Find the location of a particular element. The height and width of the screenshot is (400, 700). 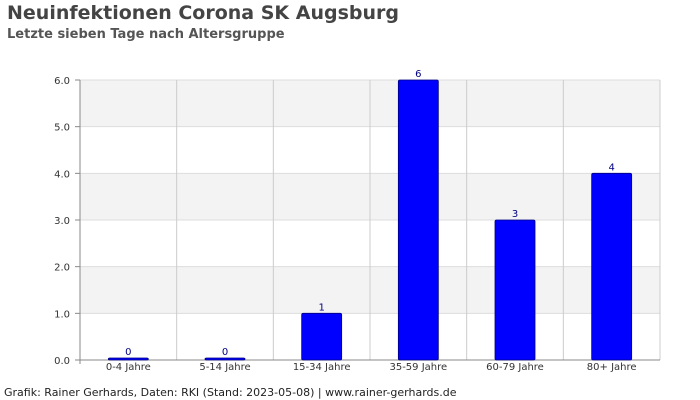

bar-value-label: 4 is located at coordinates (611, 167).